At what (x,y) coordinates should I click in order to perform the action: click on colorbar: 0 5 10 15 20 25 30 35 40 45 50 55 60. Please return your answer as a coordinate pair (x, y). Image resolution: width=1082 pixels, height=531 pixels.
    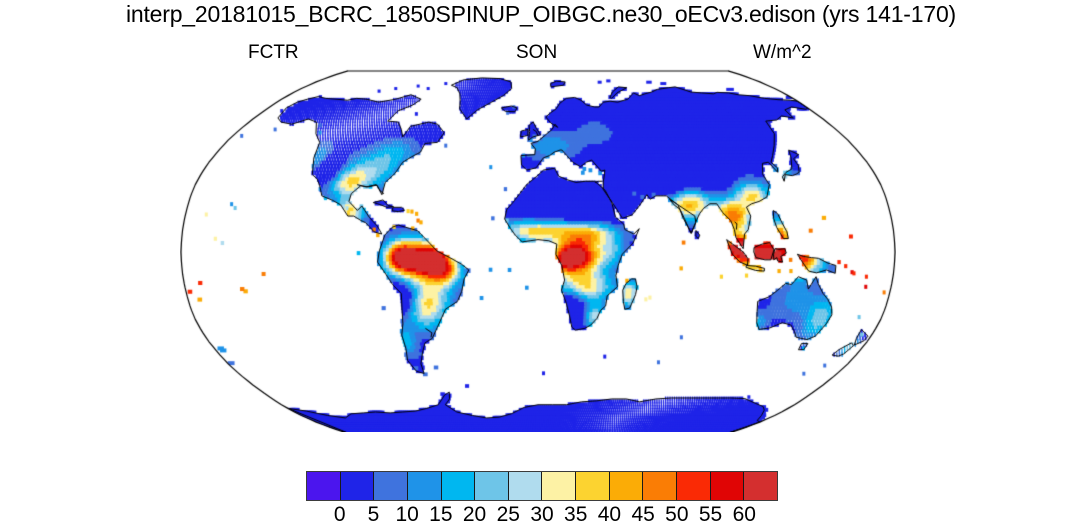
    Looking at the image, I should click on (542, 500).